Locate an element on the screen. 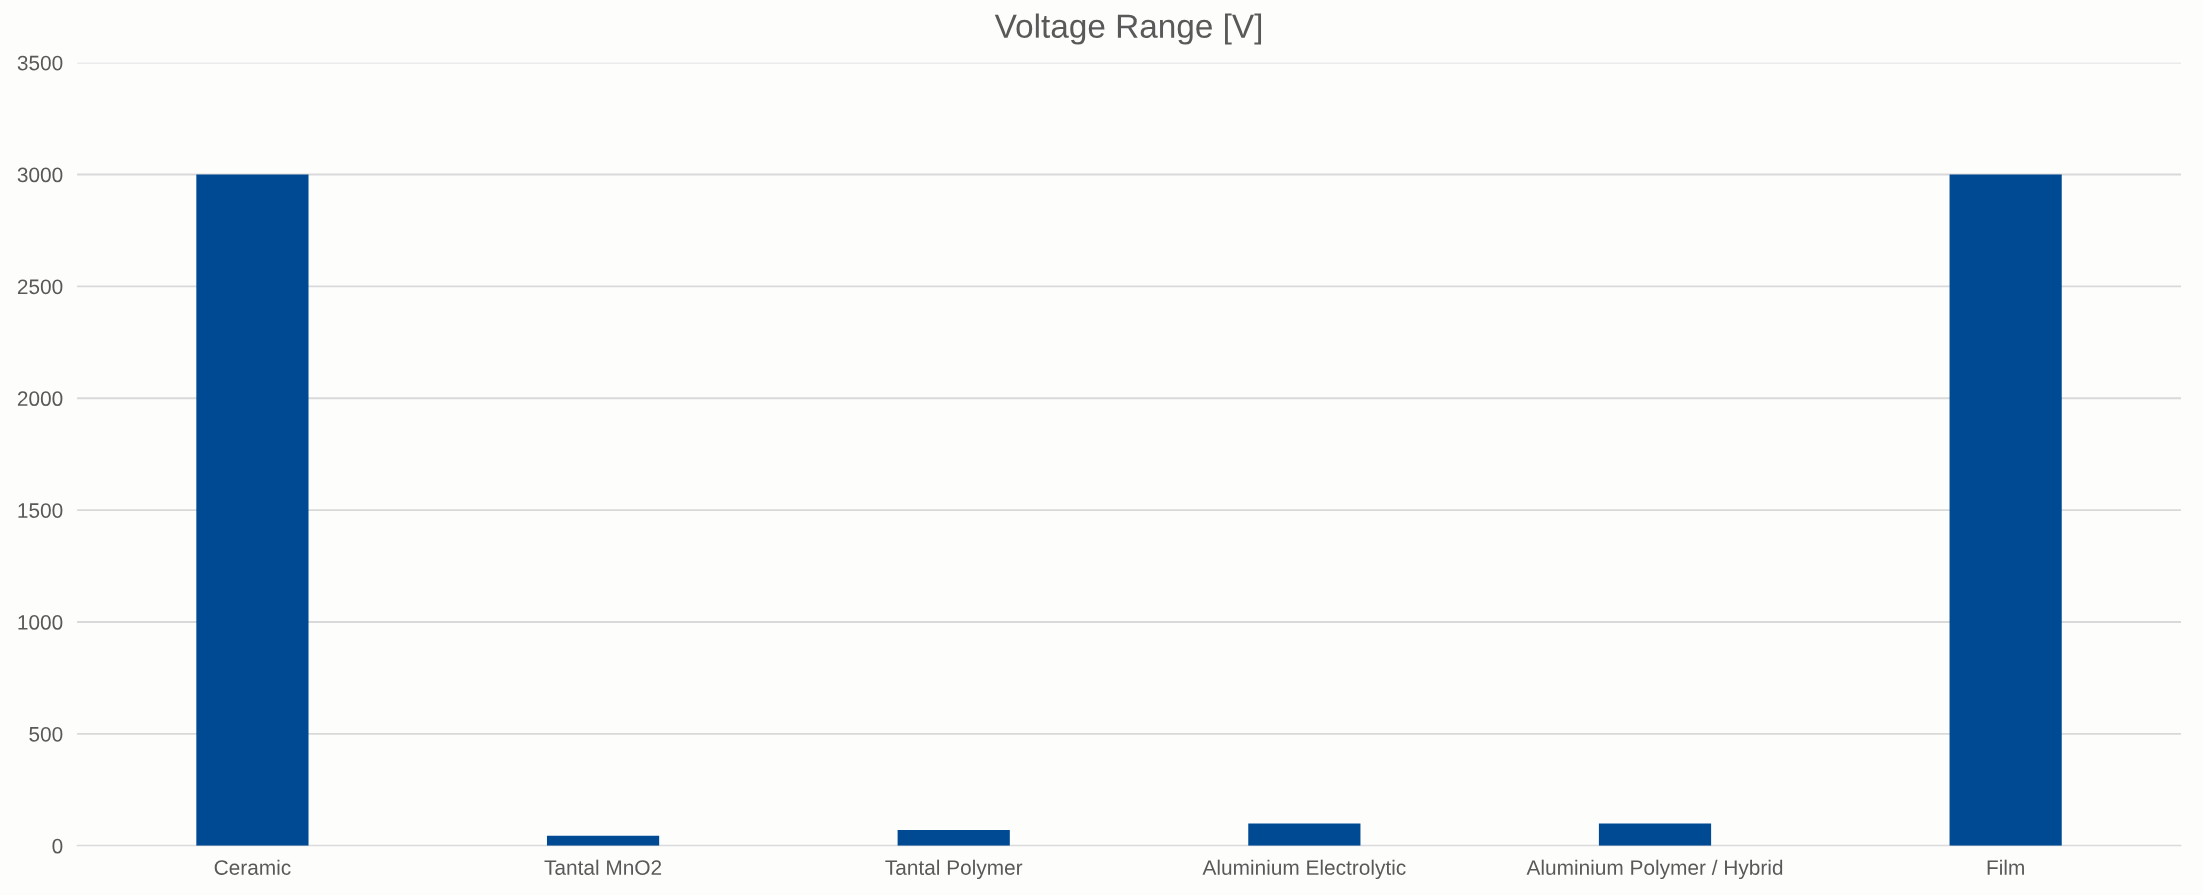  y-tick-label: 0 is located at coordinates (57, 846).